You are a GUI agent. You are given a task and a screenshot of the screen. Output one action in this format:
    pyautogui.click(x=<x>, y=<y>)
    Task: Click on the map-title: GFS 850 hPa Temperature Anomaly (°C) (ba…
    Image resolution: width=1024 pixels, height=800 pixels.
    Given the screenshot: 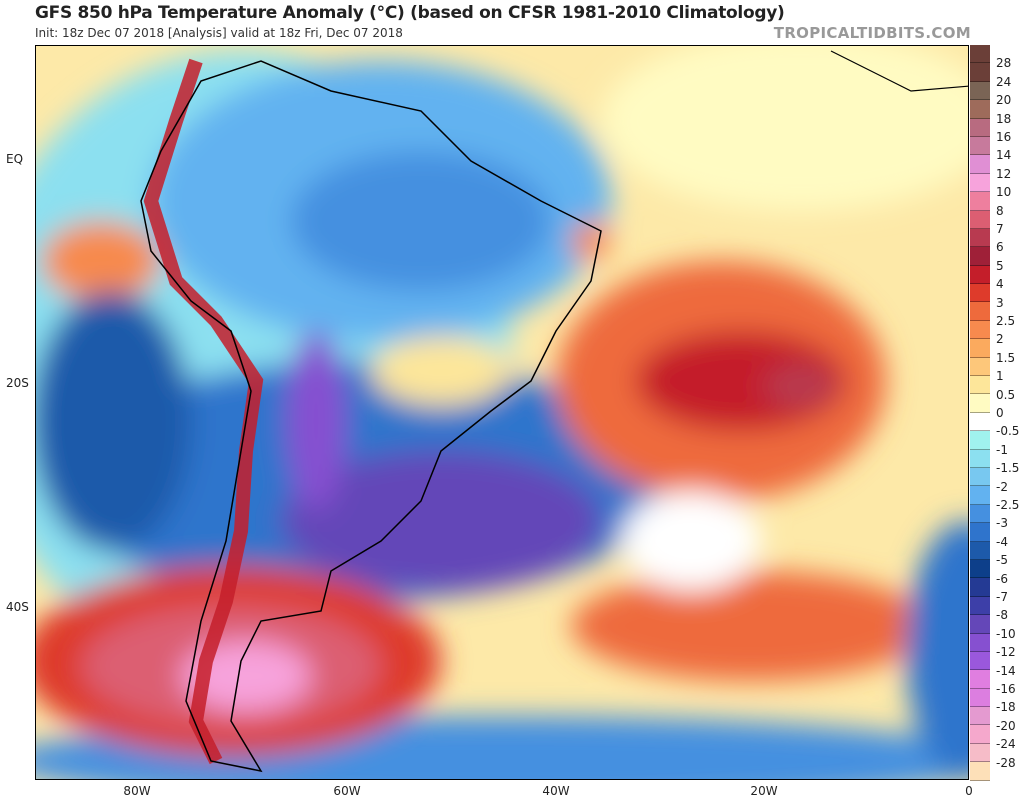 What is the action you would take?
    pyautogui.click(x=410, y=13)
    